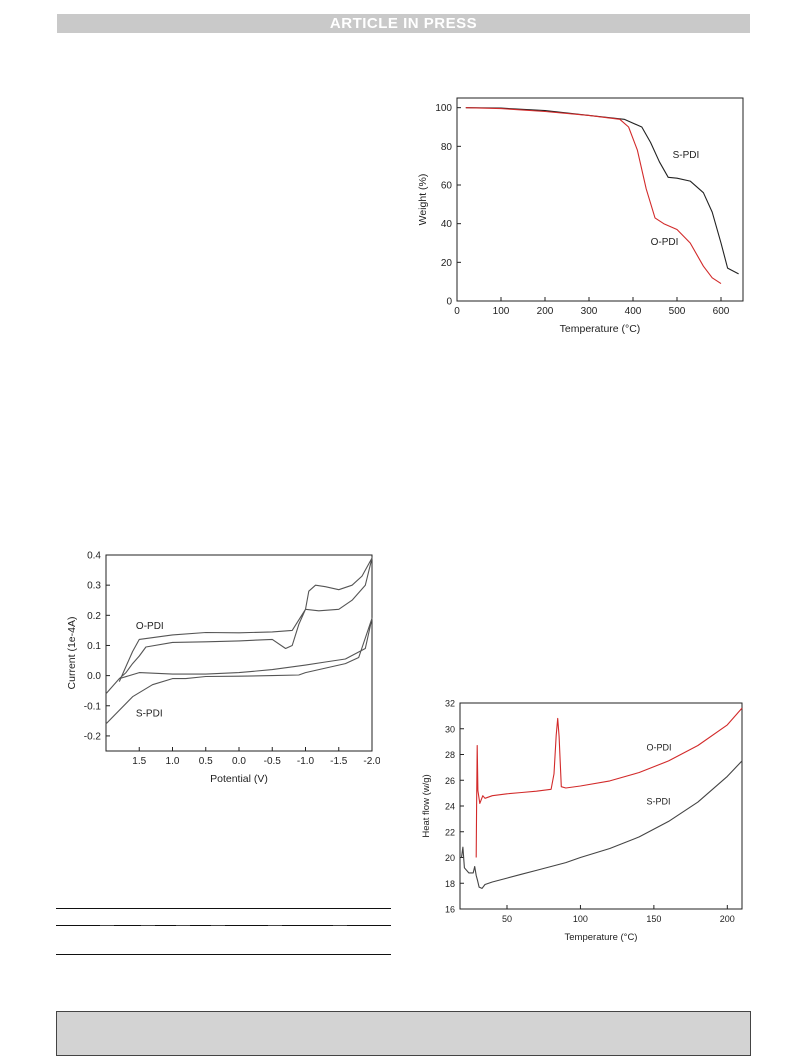 The image size is (793, 1057). I want to click on y-tick-label: 0.1, so click(94, 646).